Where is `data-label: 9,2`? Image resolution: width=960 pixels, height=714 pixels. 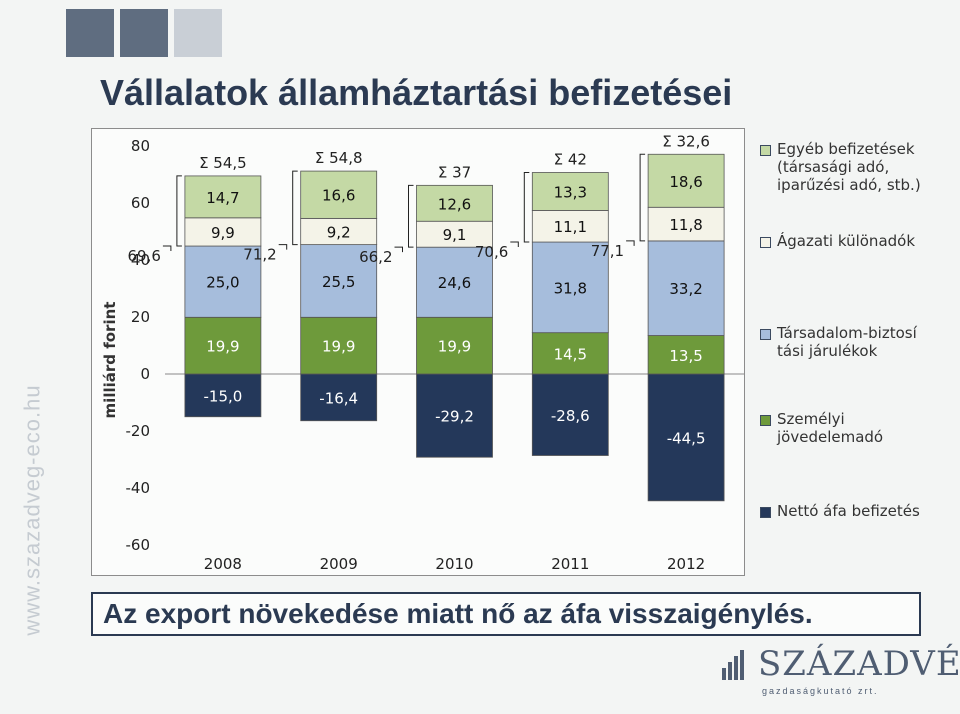 data-label: 9,2 is located at coordinates (339, 233).